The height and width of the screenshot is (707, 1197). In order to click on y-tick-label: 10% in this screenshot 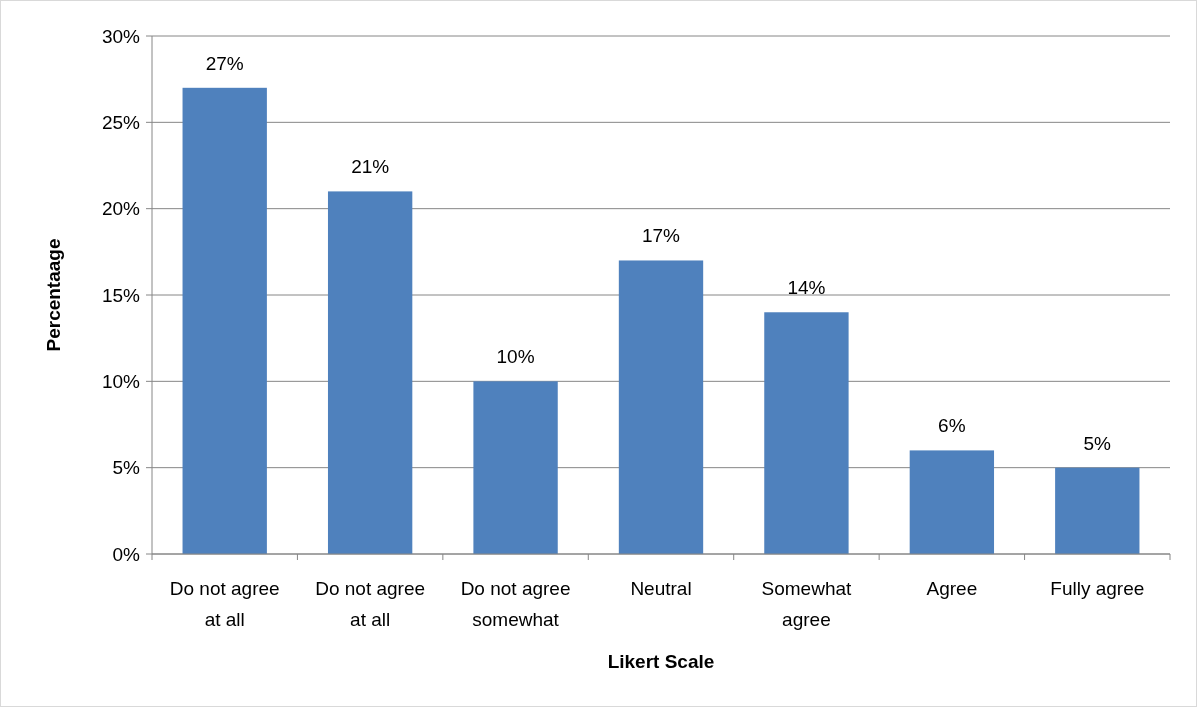, I will do `click(121, 381)`.